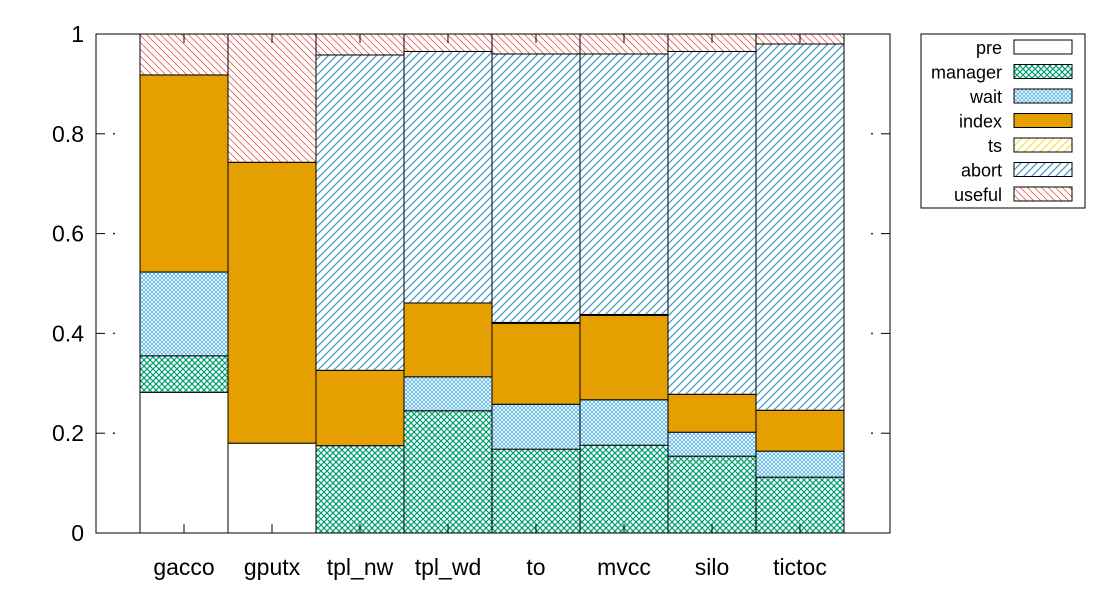  I want to click on legend-label-useful: useful, so click(978, 195).